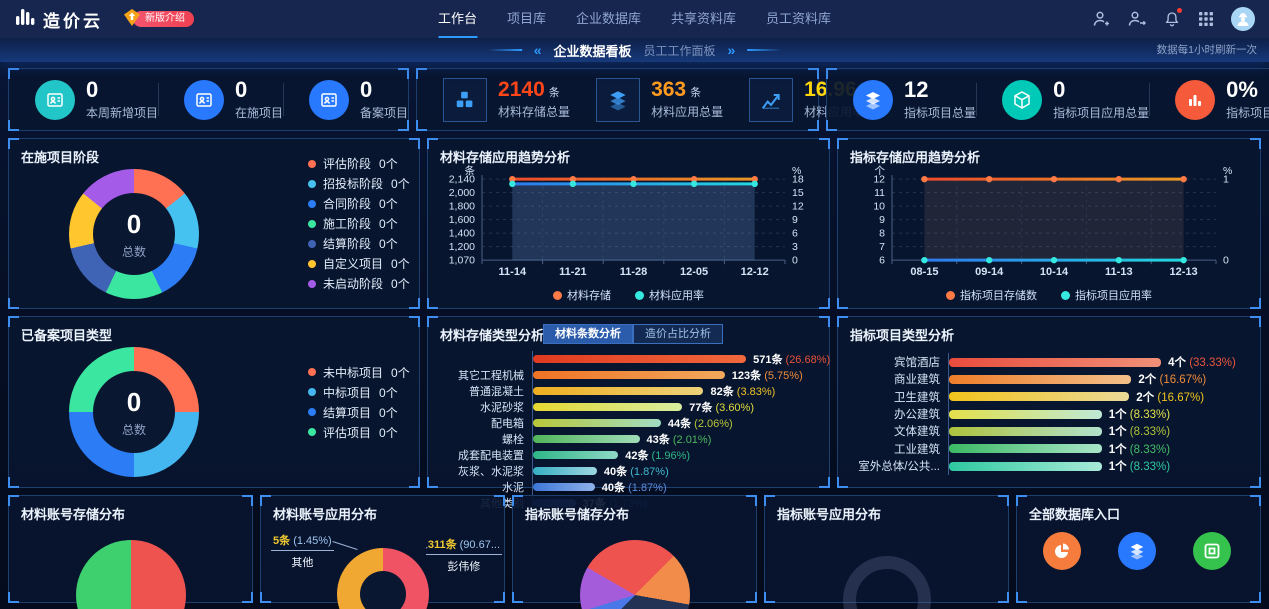 Image resolution: width=1269 pixels, height=609 pixels. What do you see at coordinates (130, 574) in the screenshot?
I see `material-account-storage-pie` at bounding box center [130, 574].